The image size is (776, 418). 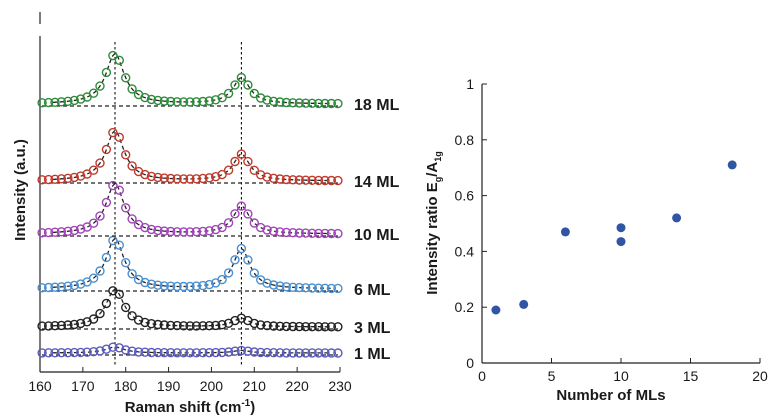 What do you see at coordinates (372, 328) in the screenshot?
I see `spectrum-label: 3 ML` at bounding box center [372, 328].